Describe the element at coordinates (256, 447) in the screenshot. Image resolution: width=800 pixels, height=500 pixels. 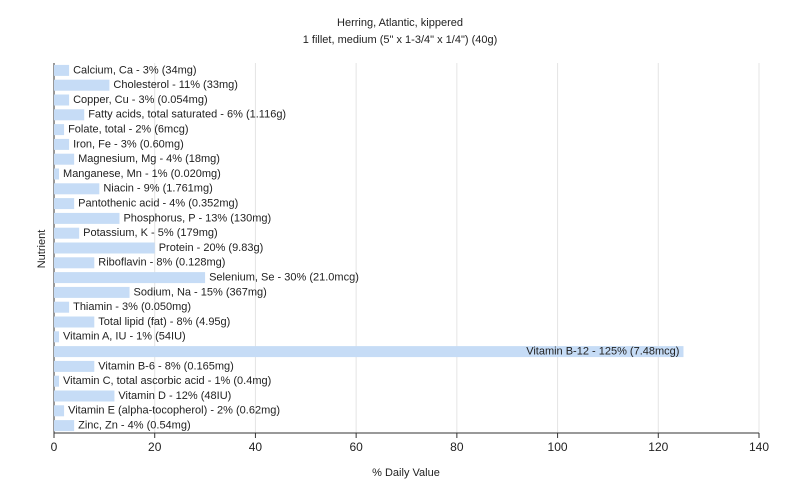
I see `x-tick-label: 40` at that location.